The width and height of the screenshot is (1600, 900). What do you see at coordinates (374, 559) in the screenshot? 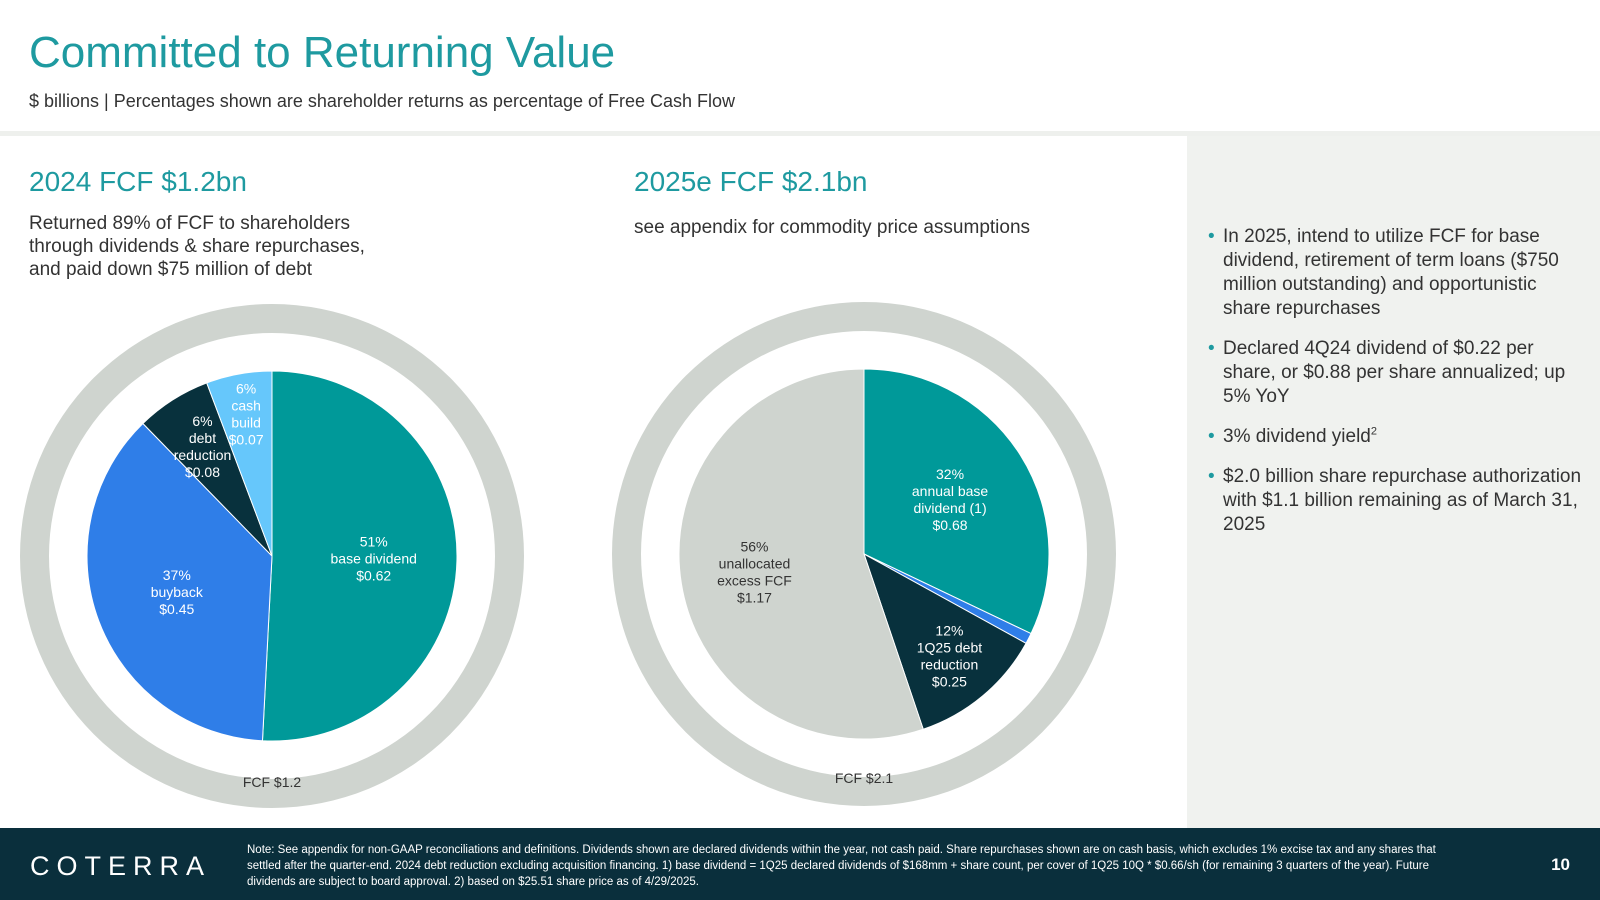
I see `slice-data-label: 51% base dividend $0.62` at bounding box center [374, 559].